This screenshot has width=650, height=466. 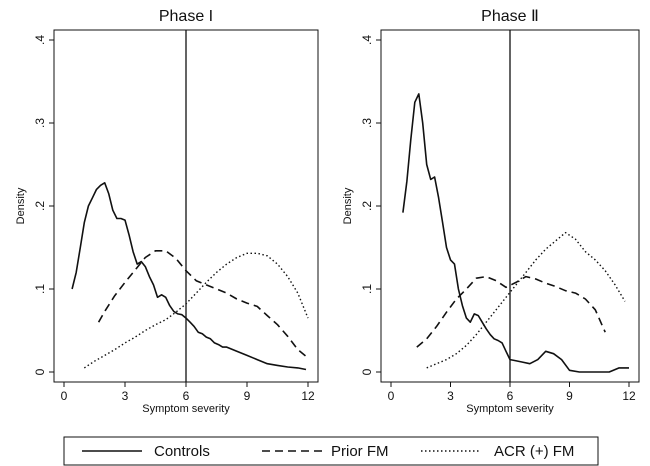 I want to click on legend-box, so click(x=331, y=451).